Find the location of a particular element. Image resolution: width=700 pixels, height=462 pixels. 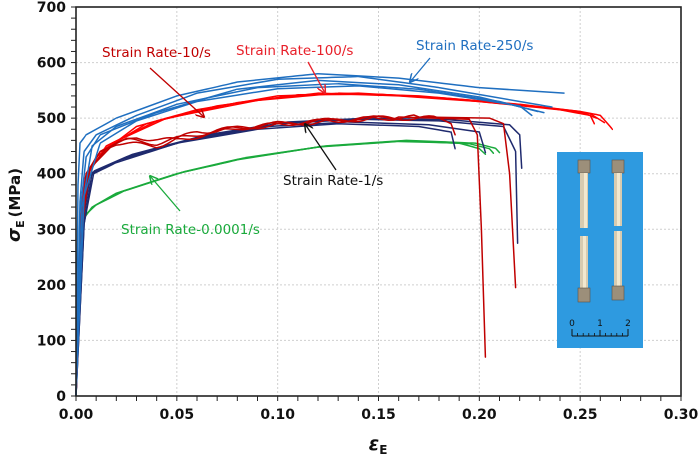

specimen-bottom-left is located at coordinates (584, 269).